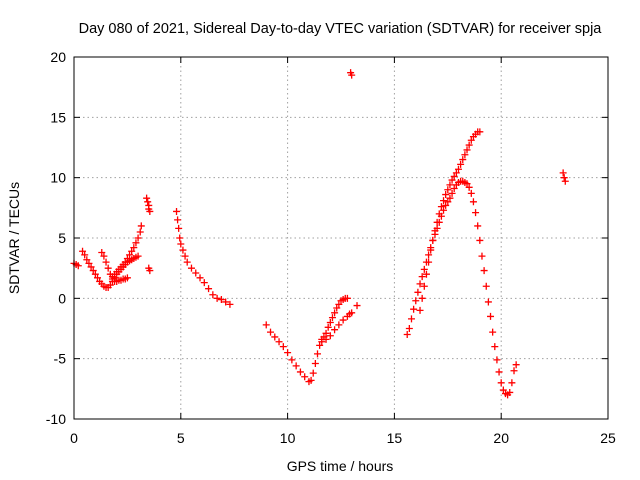 Image resolution: width=640 pixels, height=480 pixels. Describe the element at coordinates (311, 227) in the screenshot. I see `series-midday-dip` at that location.